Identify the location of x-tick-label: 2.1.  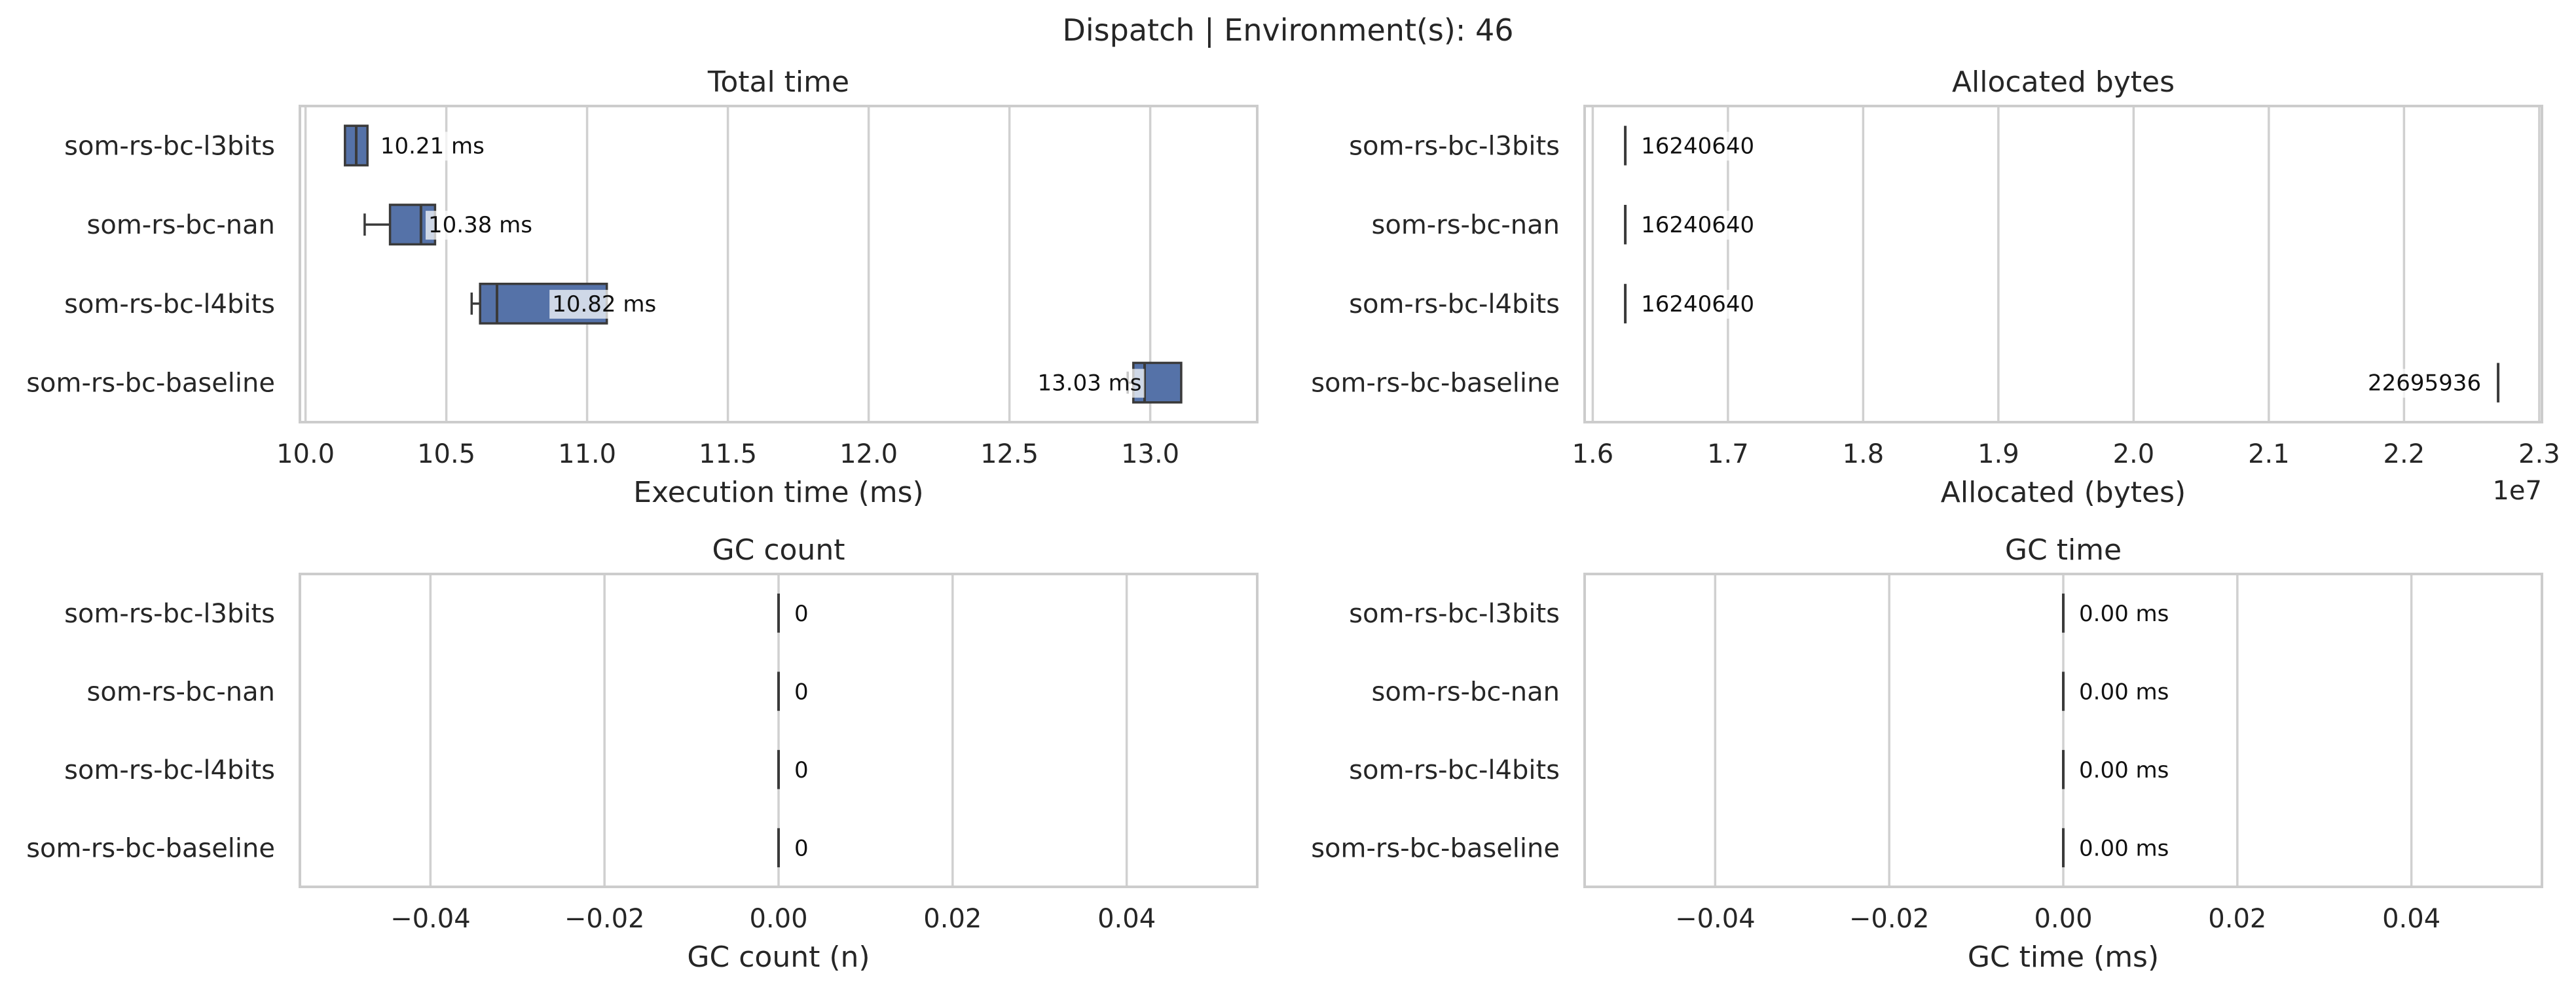
(2269, 454).